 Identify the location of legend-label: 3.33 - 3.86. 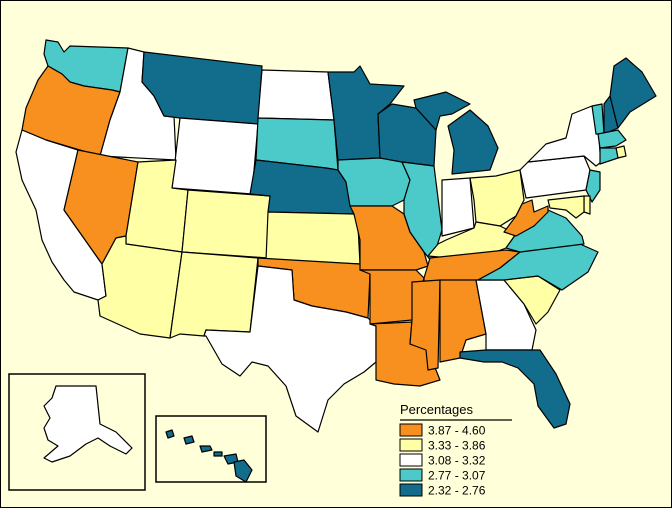
(457, 446).